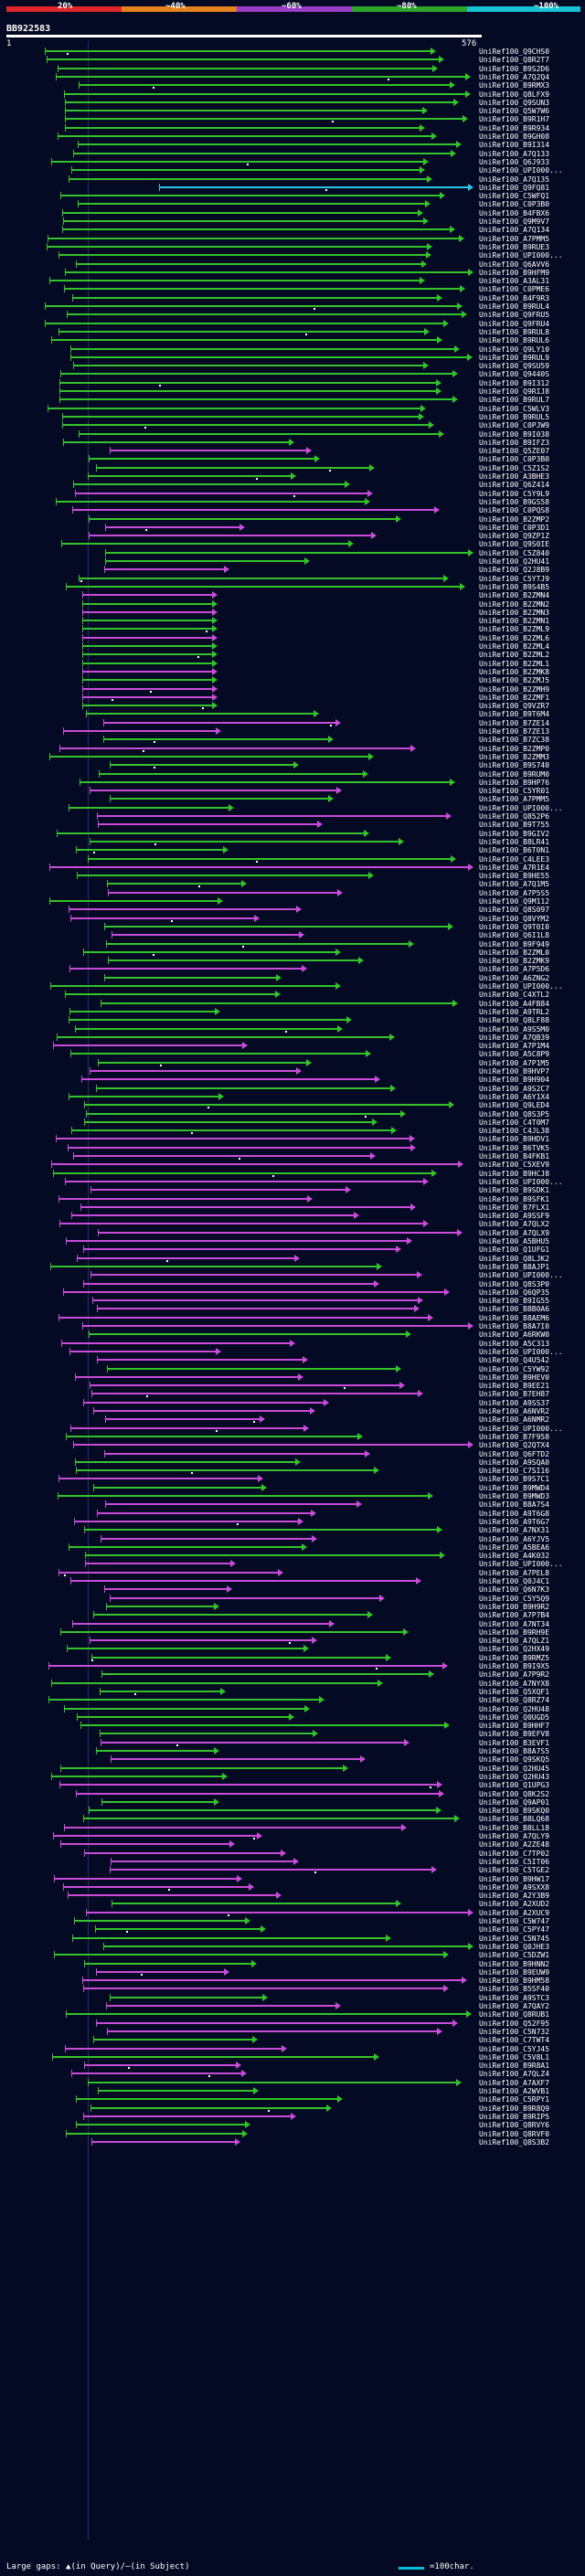  I want to click on hit-label: UniRef100_B9RUL7, so click(514, 400).